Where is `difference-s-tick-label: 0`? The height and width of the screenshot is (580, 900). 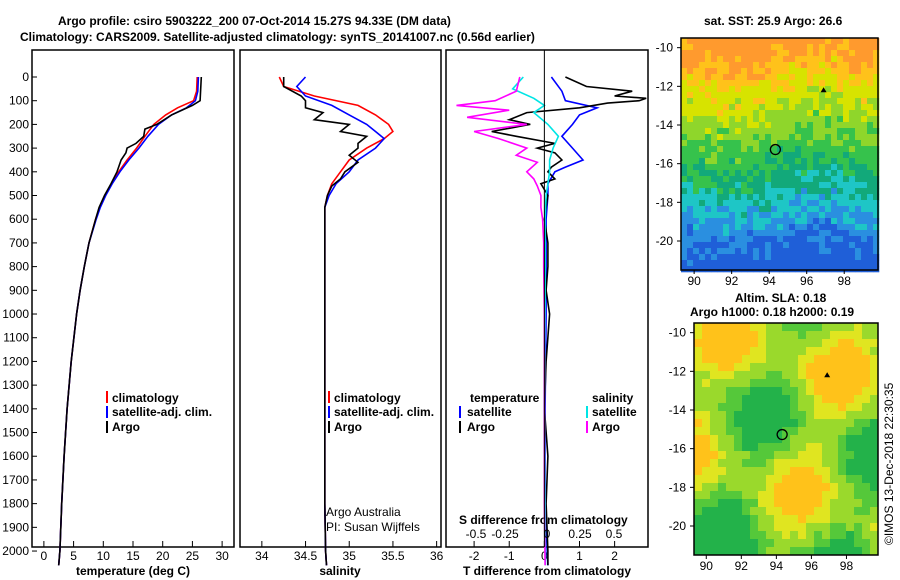 difference-s-tick-label: 0 is located at coordinates (547, 534).